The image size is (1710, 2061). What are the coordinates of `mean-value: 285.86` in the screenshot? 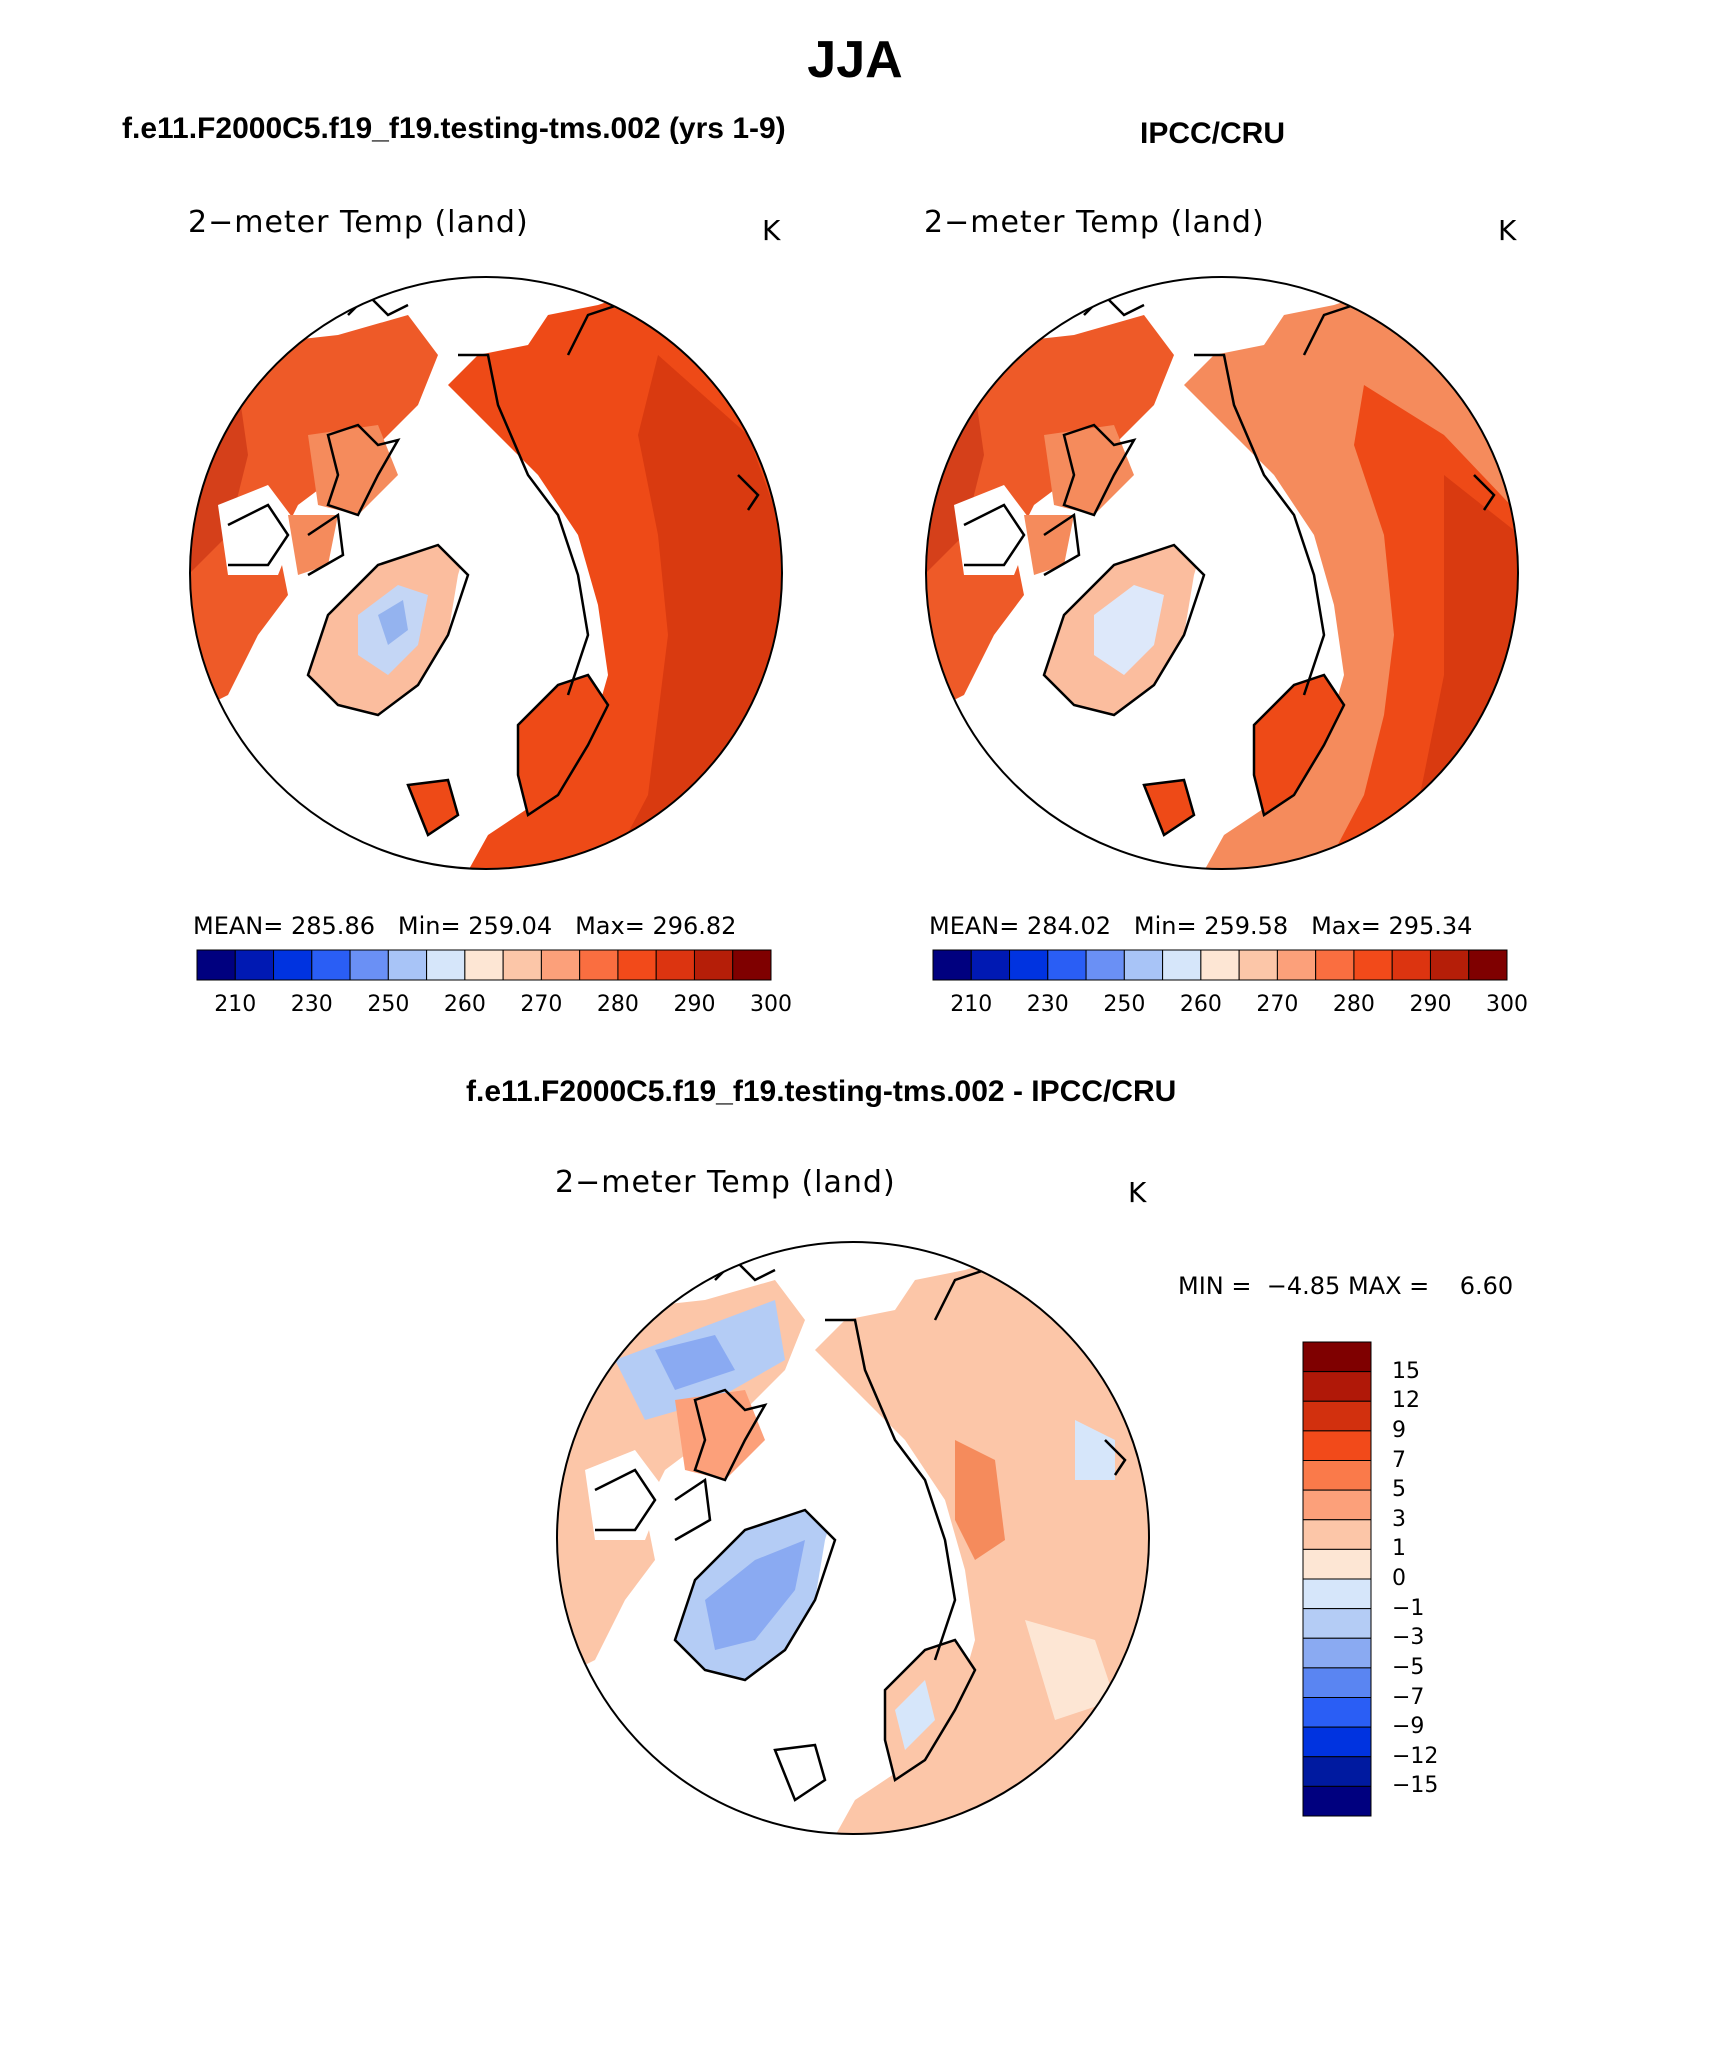 It's located at (333, 926).